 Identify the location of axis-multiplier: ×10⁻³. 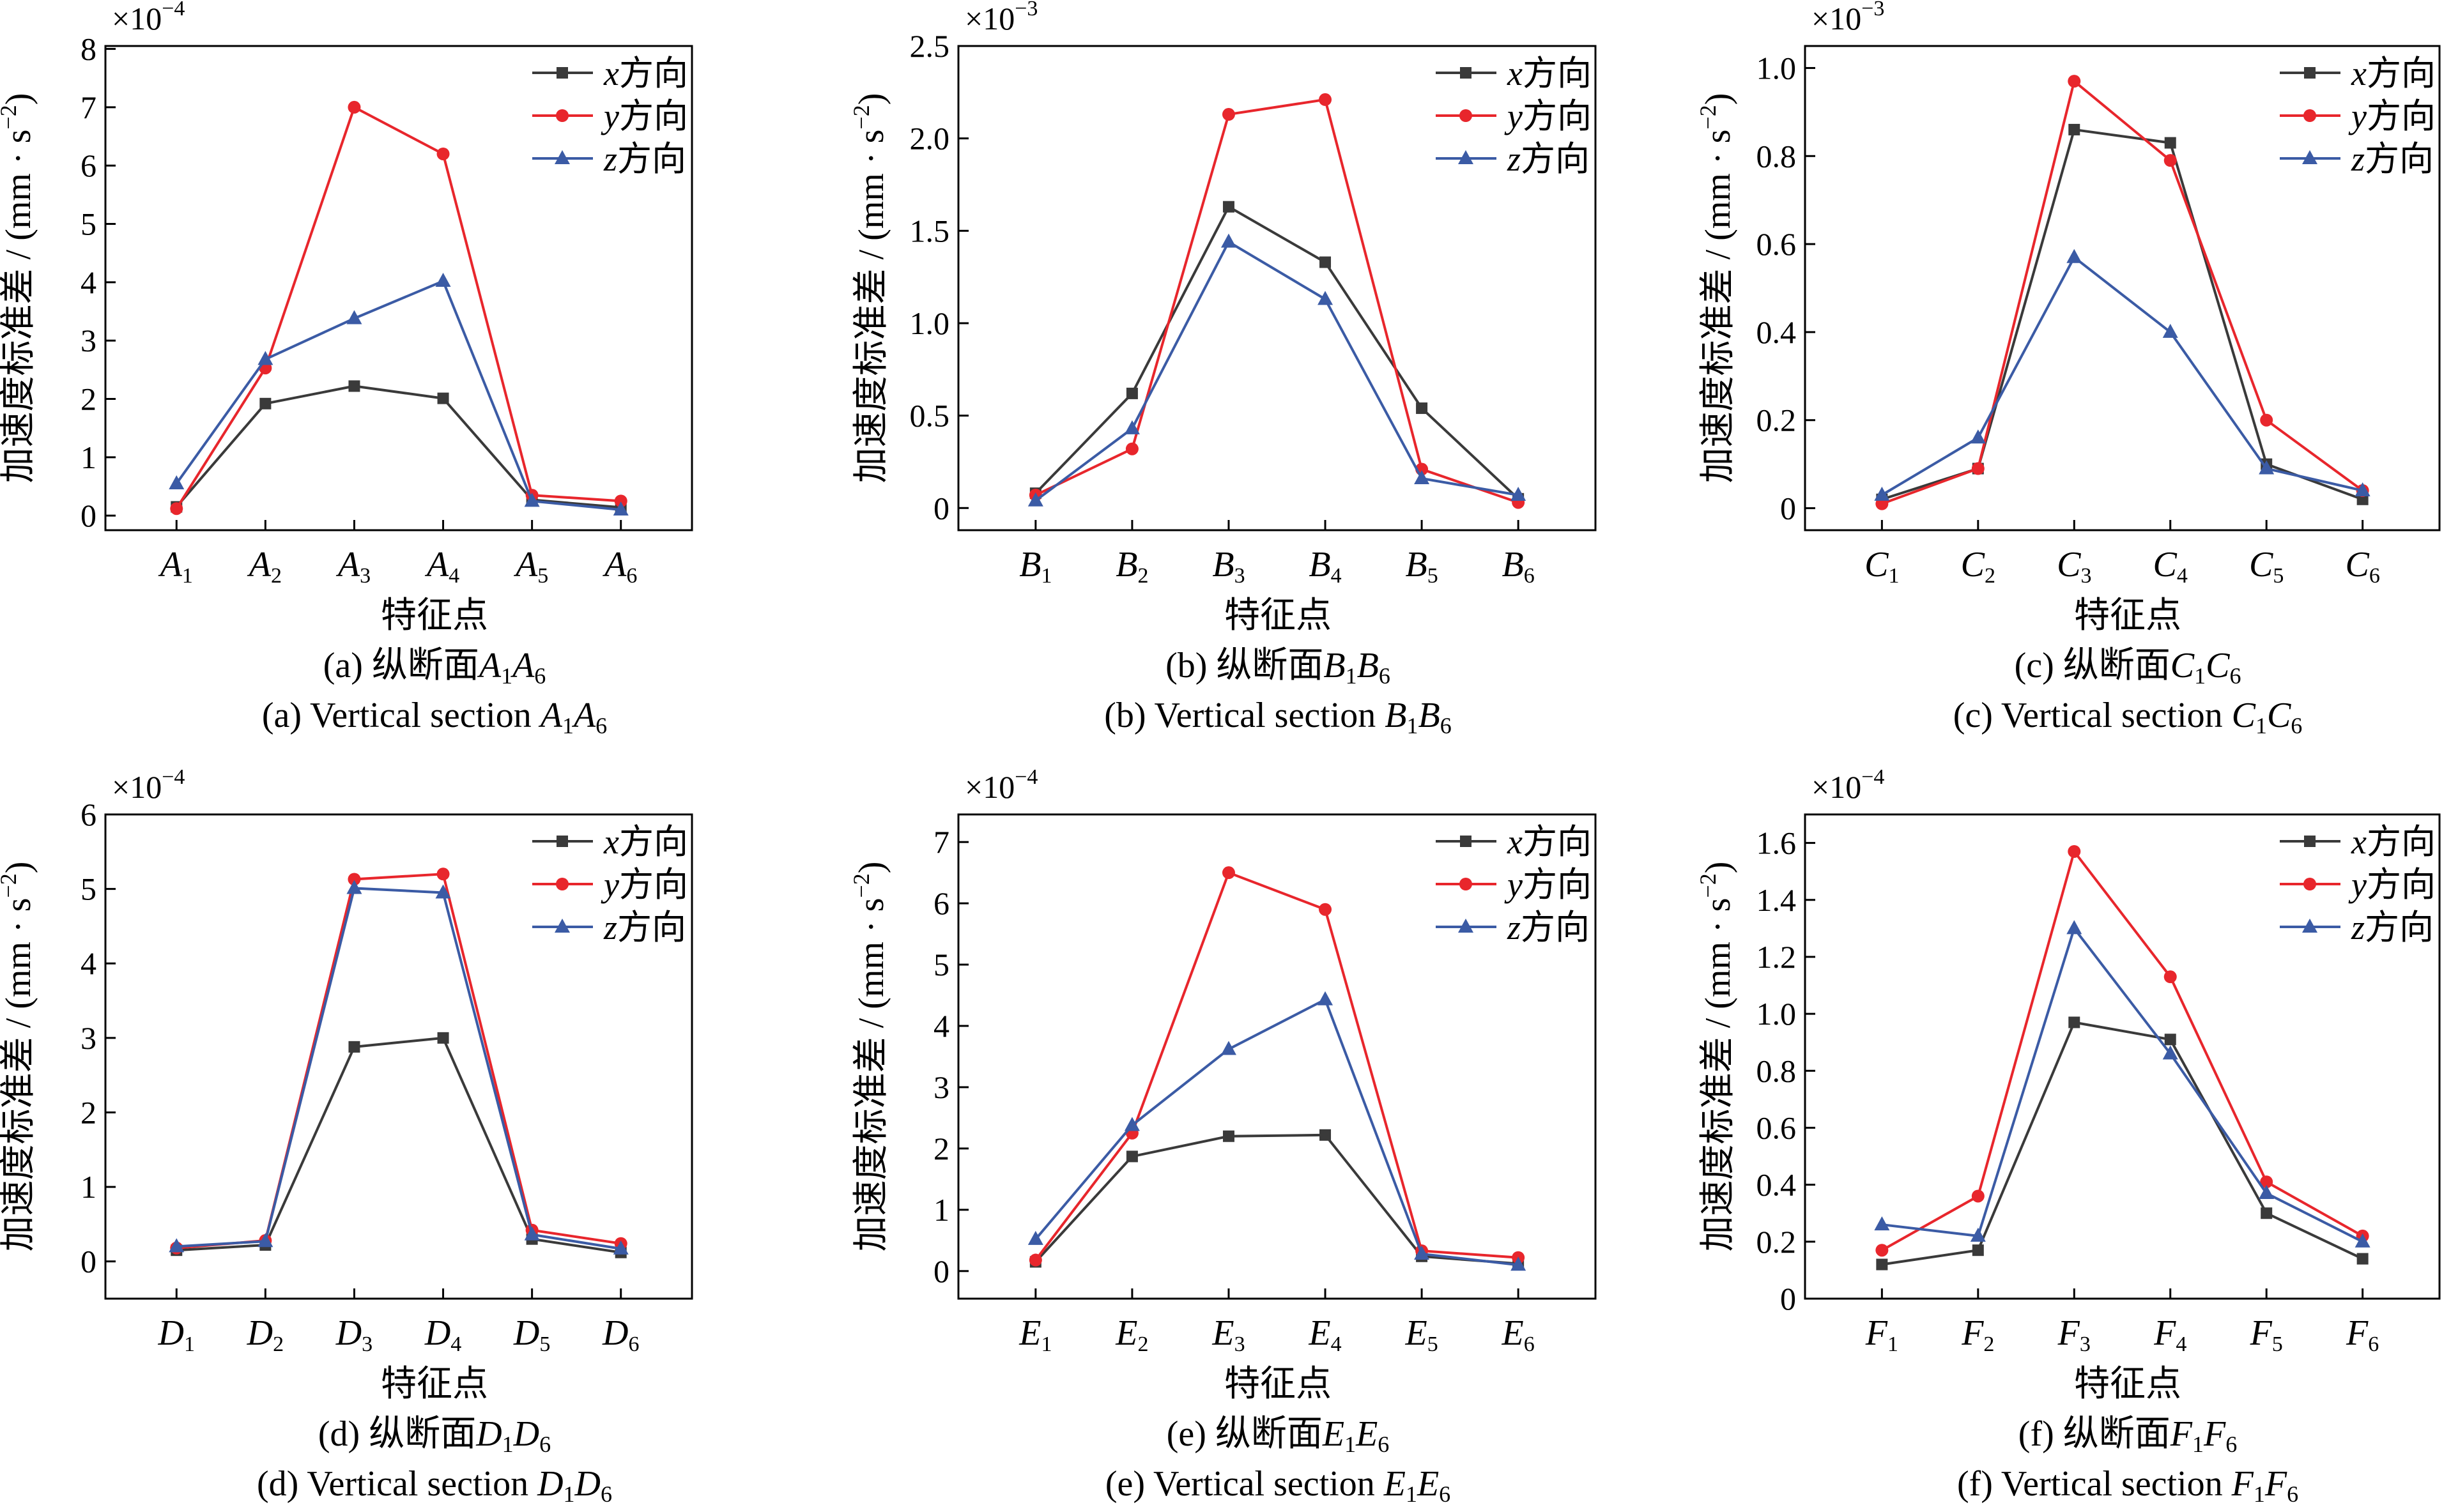
(1847, 18).